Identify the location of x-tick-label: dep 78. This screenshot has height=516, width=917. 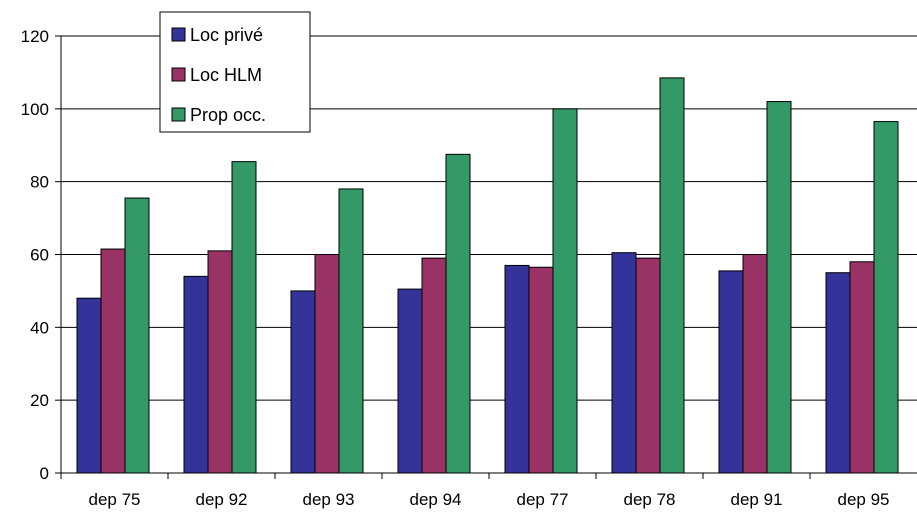
(650, 499).